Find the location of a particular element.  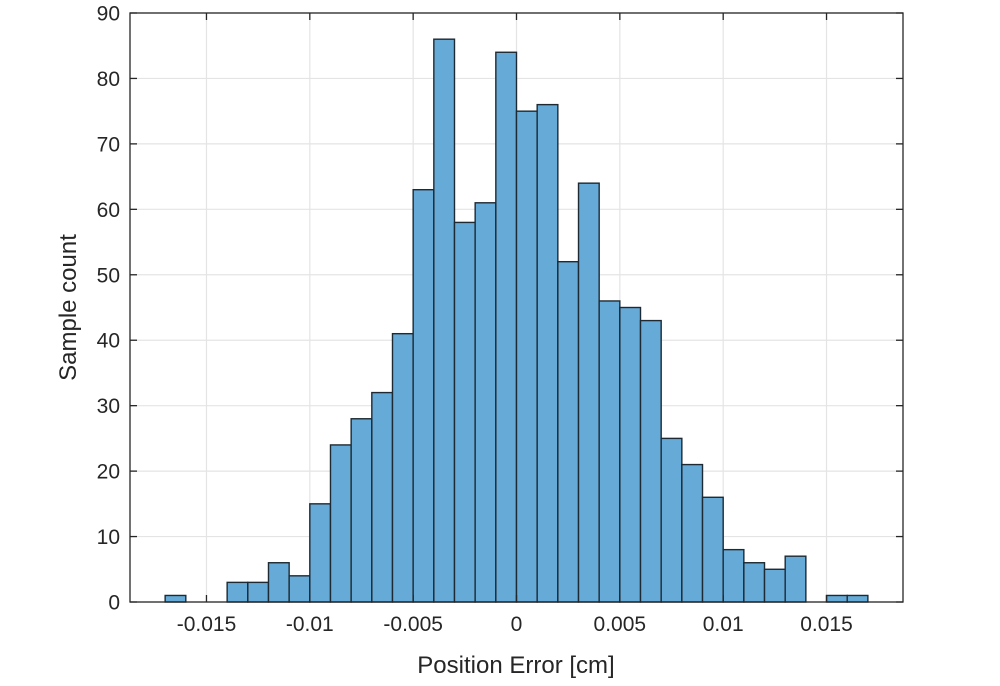

y-tick-label: 30 is located at coordinates (108, 406).